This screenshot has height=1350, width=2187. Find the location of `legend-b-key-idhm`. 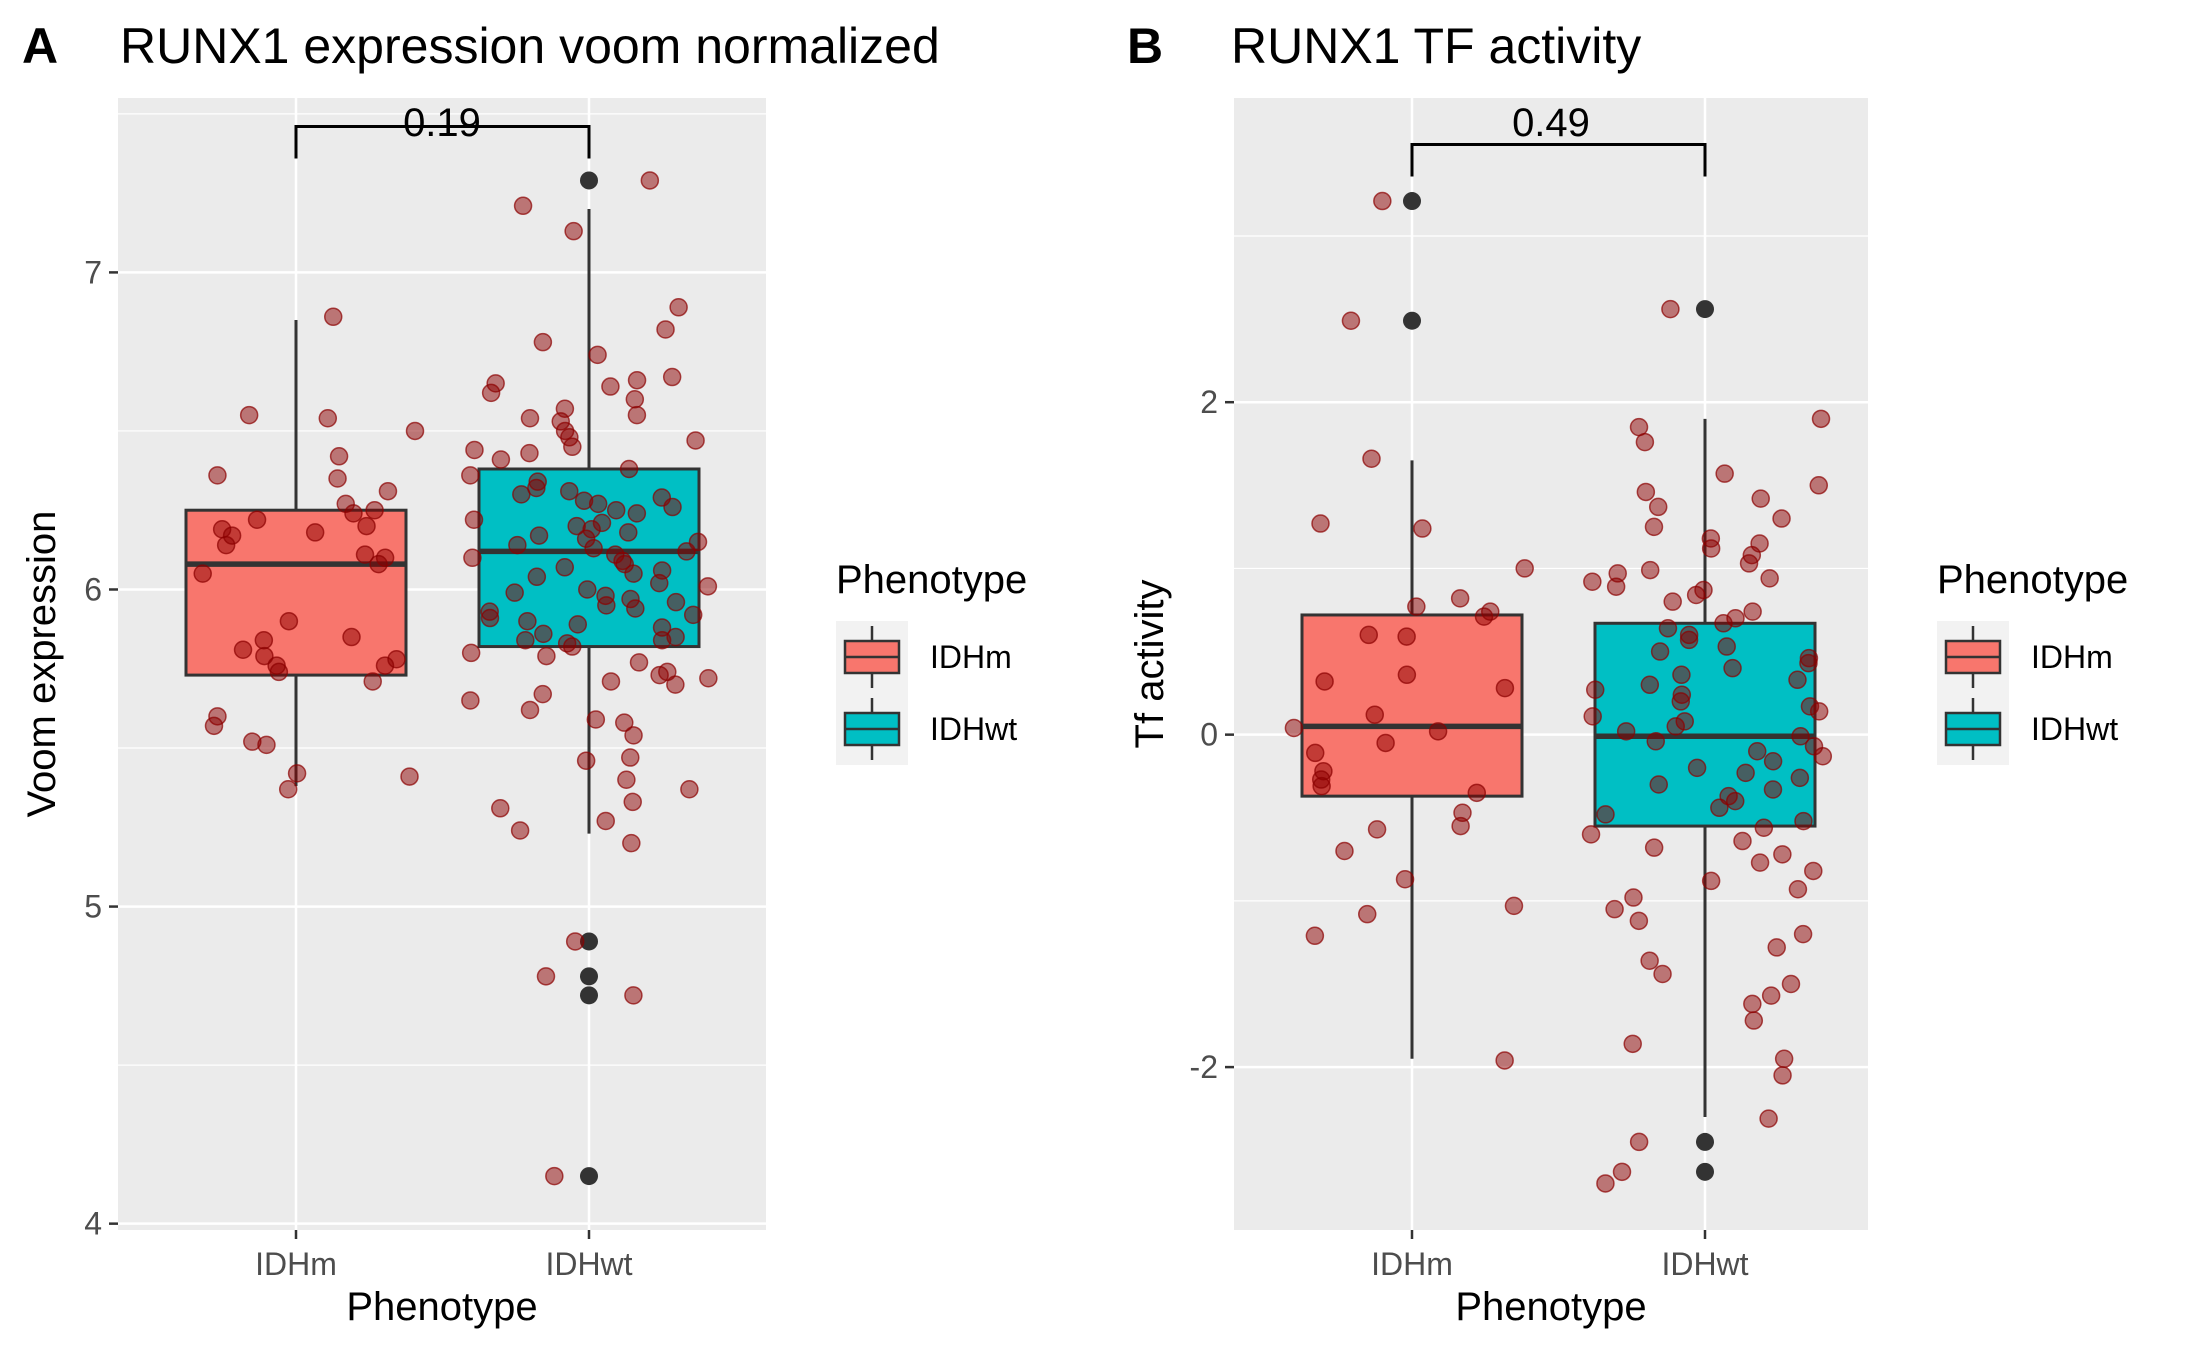

legend-b-key-idhm is located at coordinates (1973, 657).